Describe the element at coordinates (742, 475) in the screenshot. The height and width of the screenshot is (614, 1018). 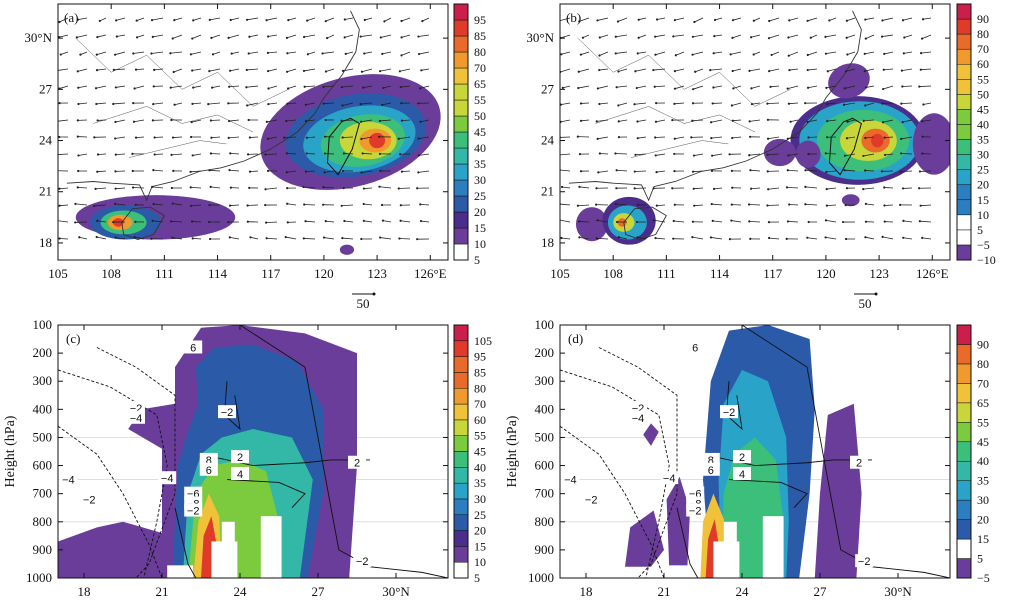
I see `contour-label: 4` at that location.